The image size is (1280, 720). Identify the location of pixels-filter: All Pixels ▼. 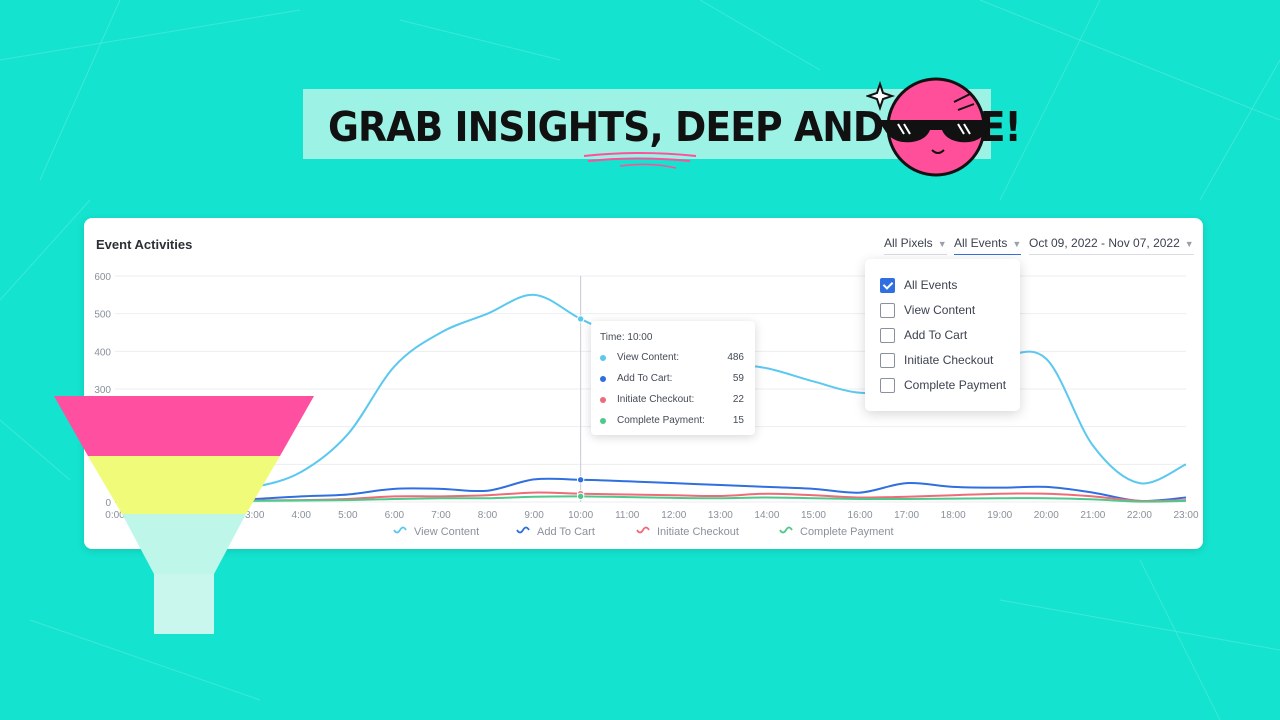
(915, 245).